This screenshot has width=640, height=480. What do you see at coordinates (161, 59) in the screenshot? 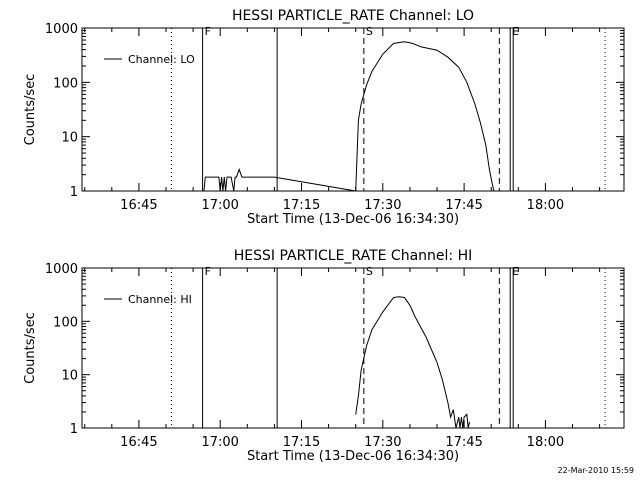
I see `legend-label: Channel: LO` at bounding box center [161, 59].